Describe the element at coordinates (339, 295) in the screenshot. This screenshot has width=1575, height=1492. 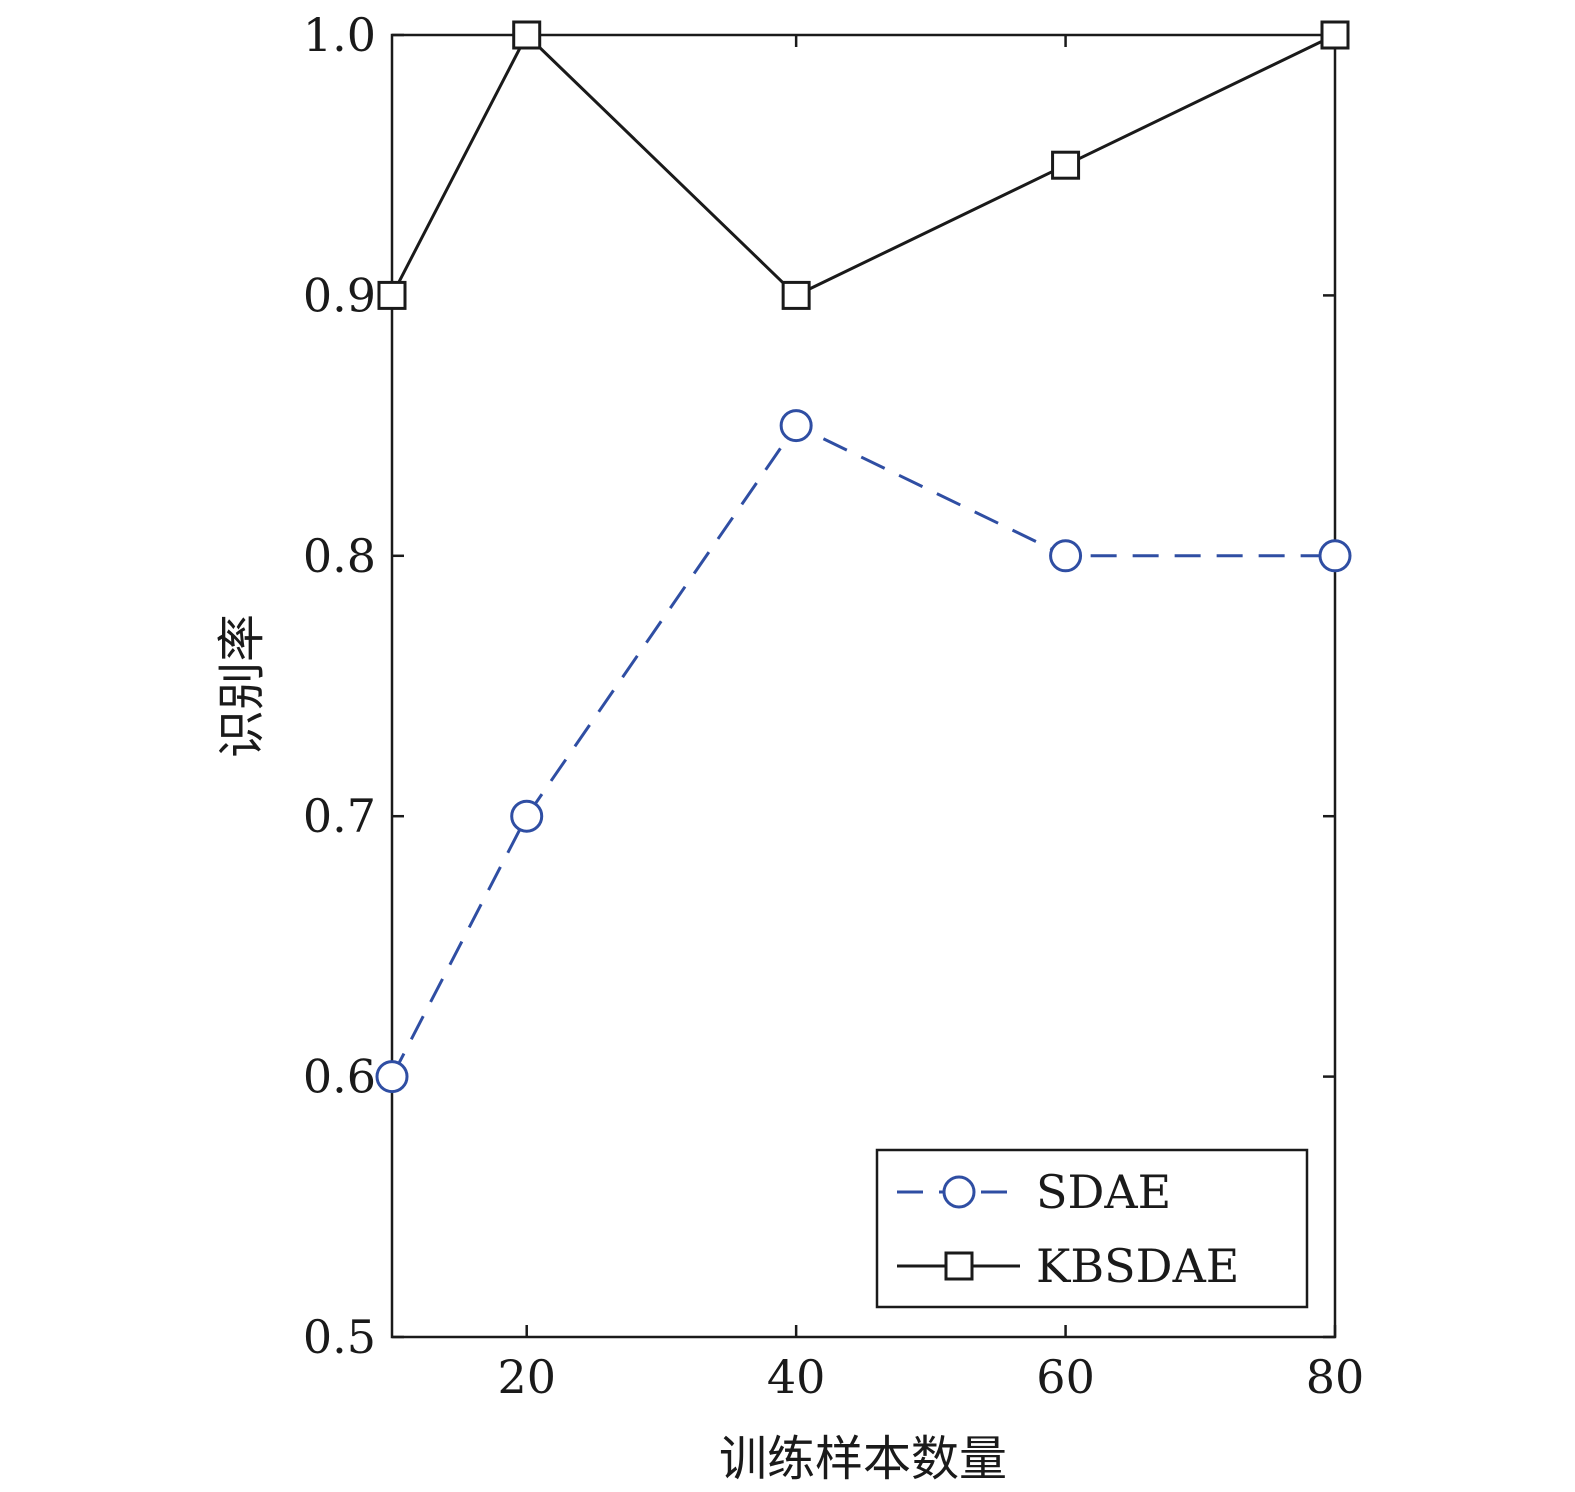
I see `y-tick-label: 0.9` at that location.